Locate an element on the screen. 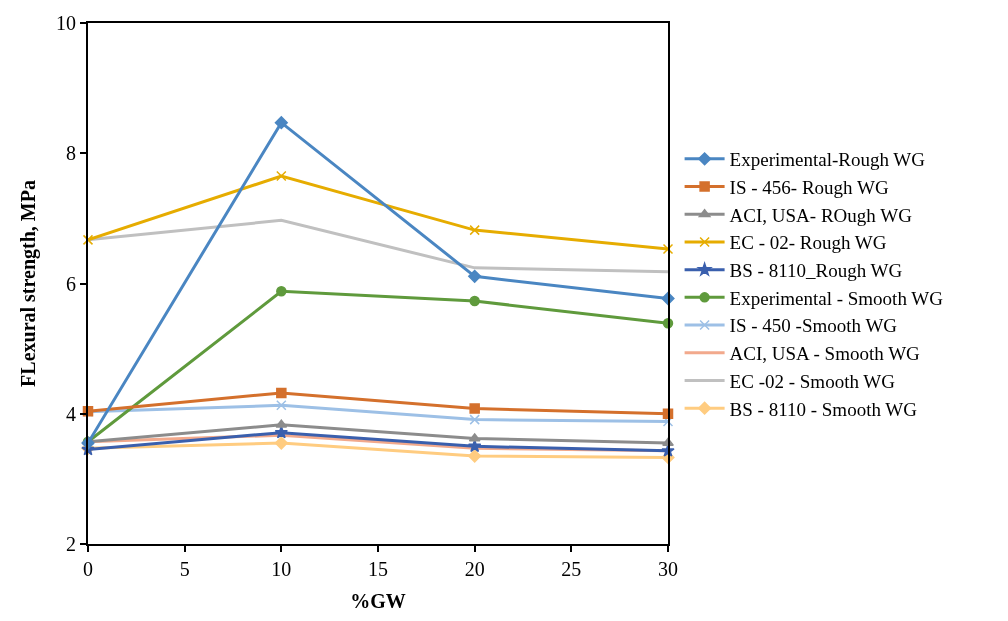  legend-label: BS - 8110_Rough WG is located at coordinates (816, 271).